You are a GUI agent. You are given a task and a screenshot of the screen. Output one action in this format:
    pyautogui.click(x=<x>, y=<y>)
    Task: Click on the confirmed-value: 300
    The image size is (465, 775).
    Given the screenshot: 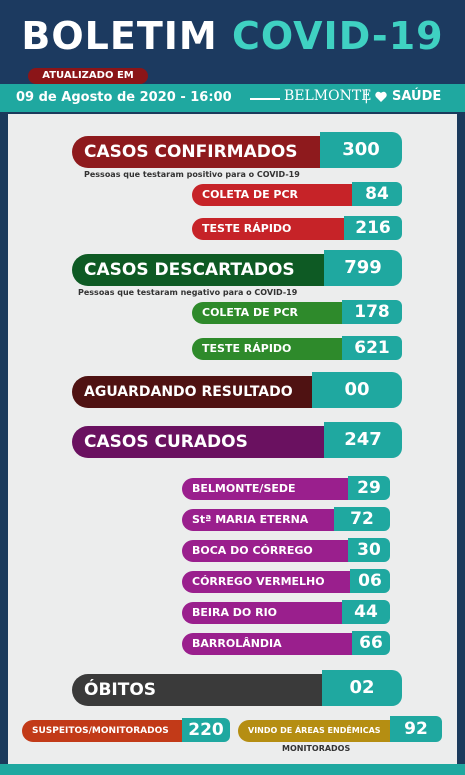 What is the action you would take?
    pyautogui.click(x=361, y=150)
    